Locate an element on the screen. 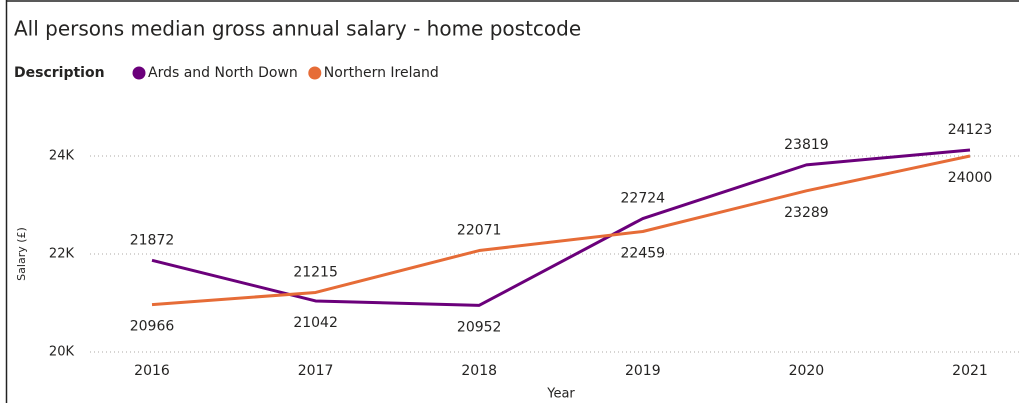 This screenshot has width=1019, height=403. data-label: 22071 is located at coordinates (479, 231).